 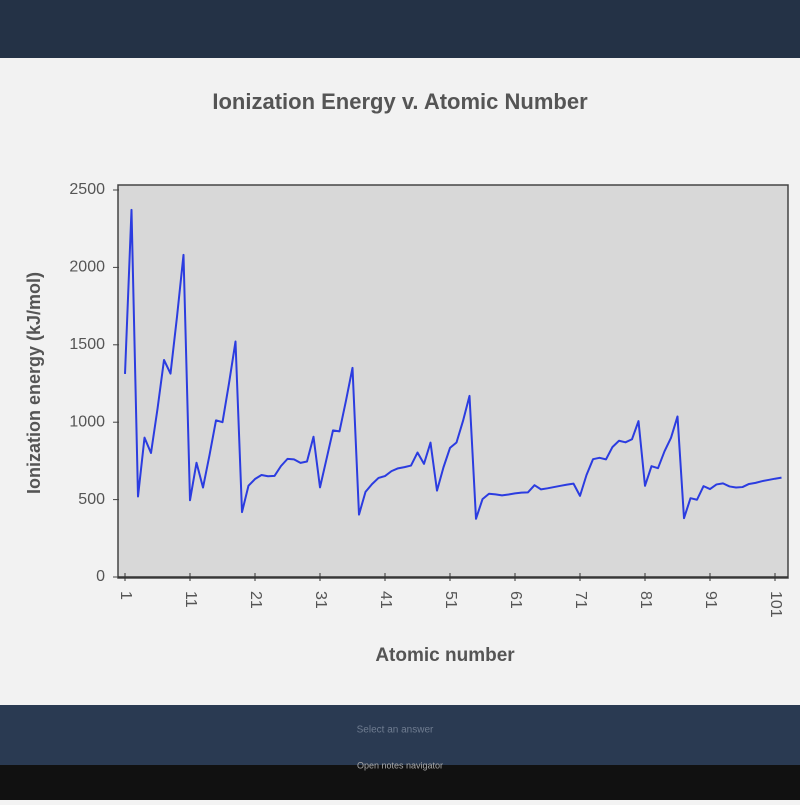 I want to click on x-tick-label: 81, so click(x=645, y=600).